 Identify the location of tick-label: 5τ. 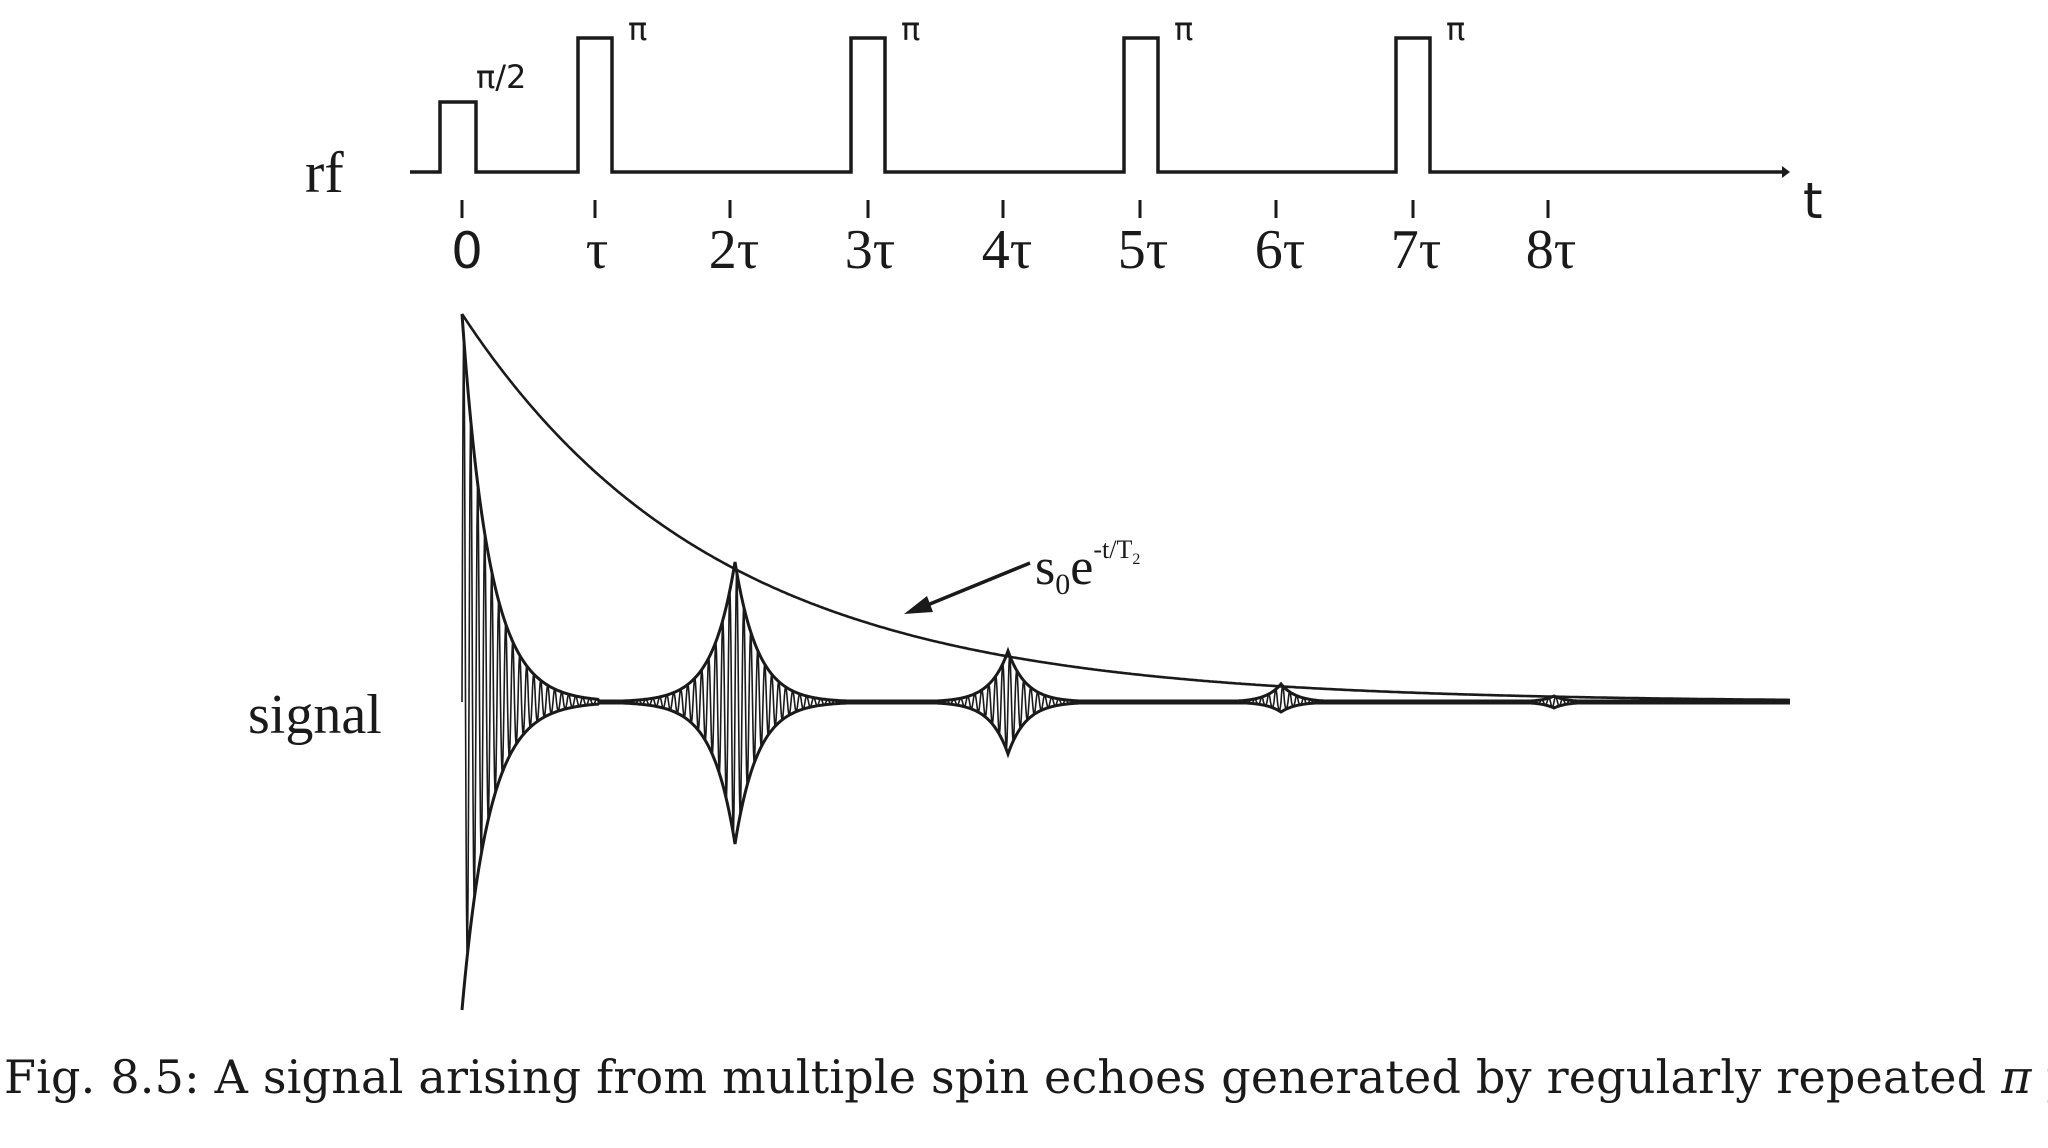
(1143, 250).